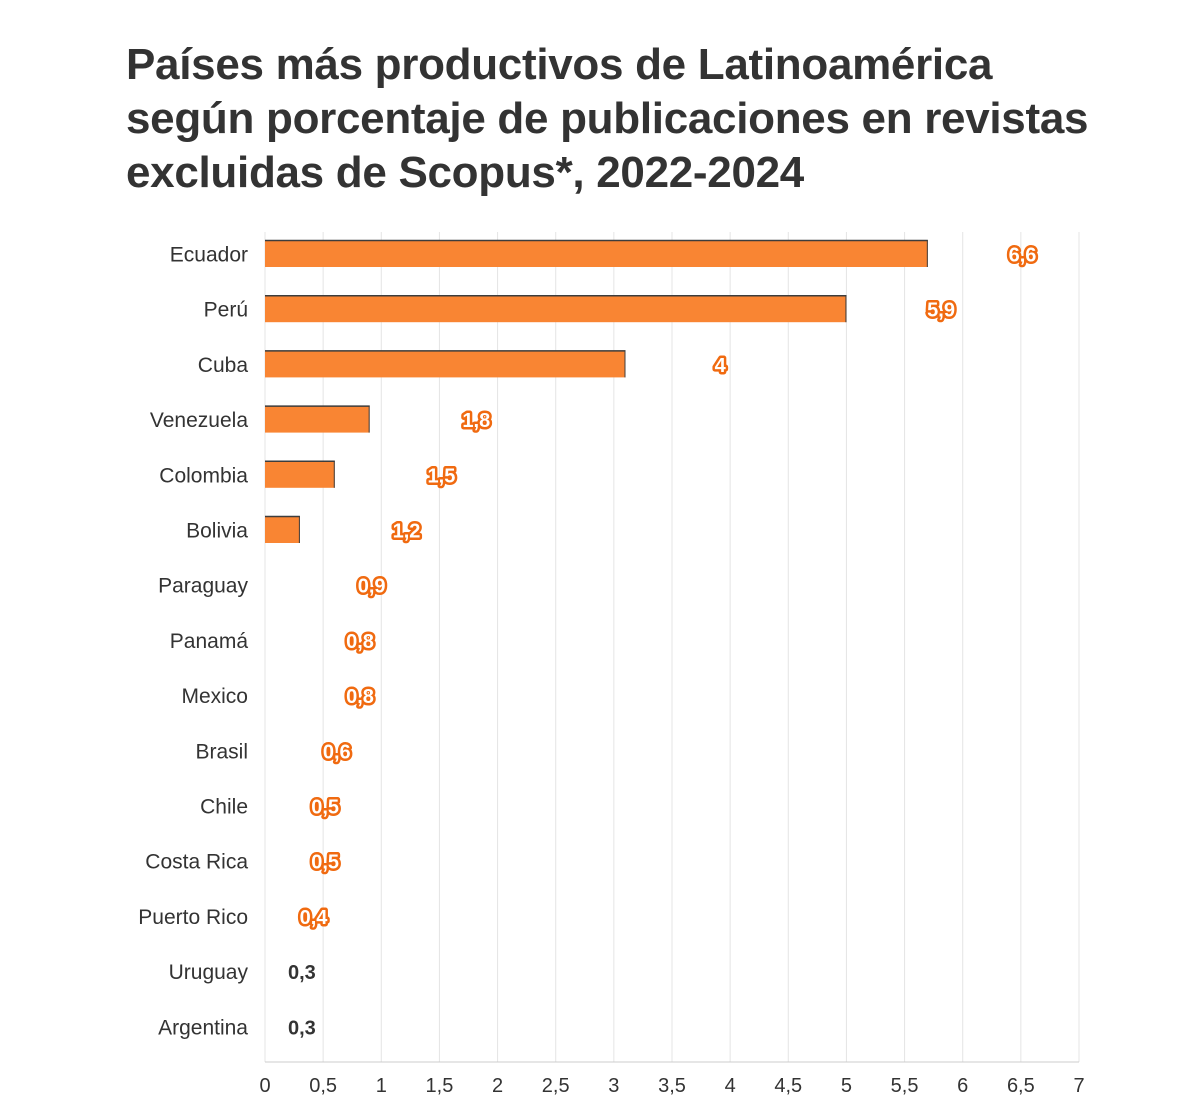  Describe the element at coordinates (209, 255) in the screenshot. I see `category-label: Ecuador` at that location.